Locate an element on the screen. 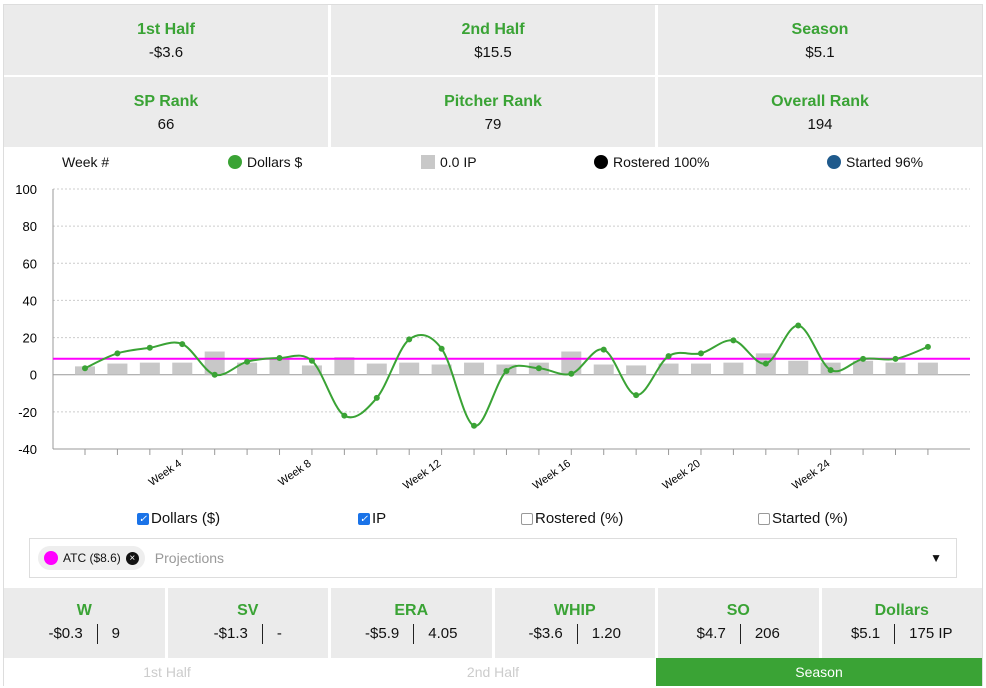  x-tick-label: Week 16 is located at coordinates (552, 475).